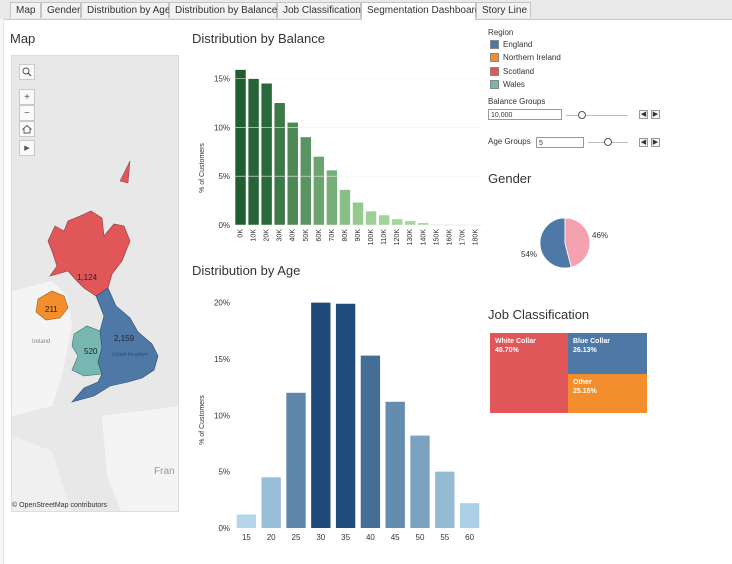 Image resolution: width=732 pixels, height=564 pixels. Describe the element at coordinates (27, 97) in the screenshot. I see `zoom-in-button: +` at that location.